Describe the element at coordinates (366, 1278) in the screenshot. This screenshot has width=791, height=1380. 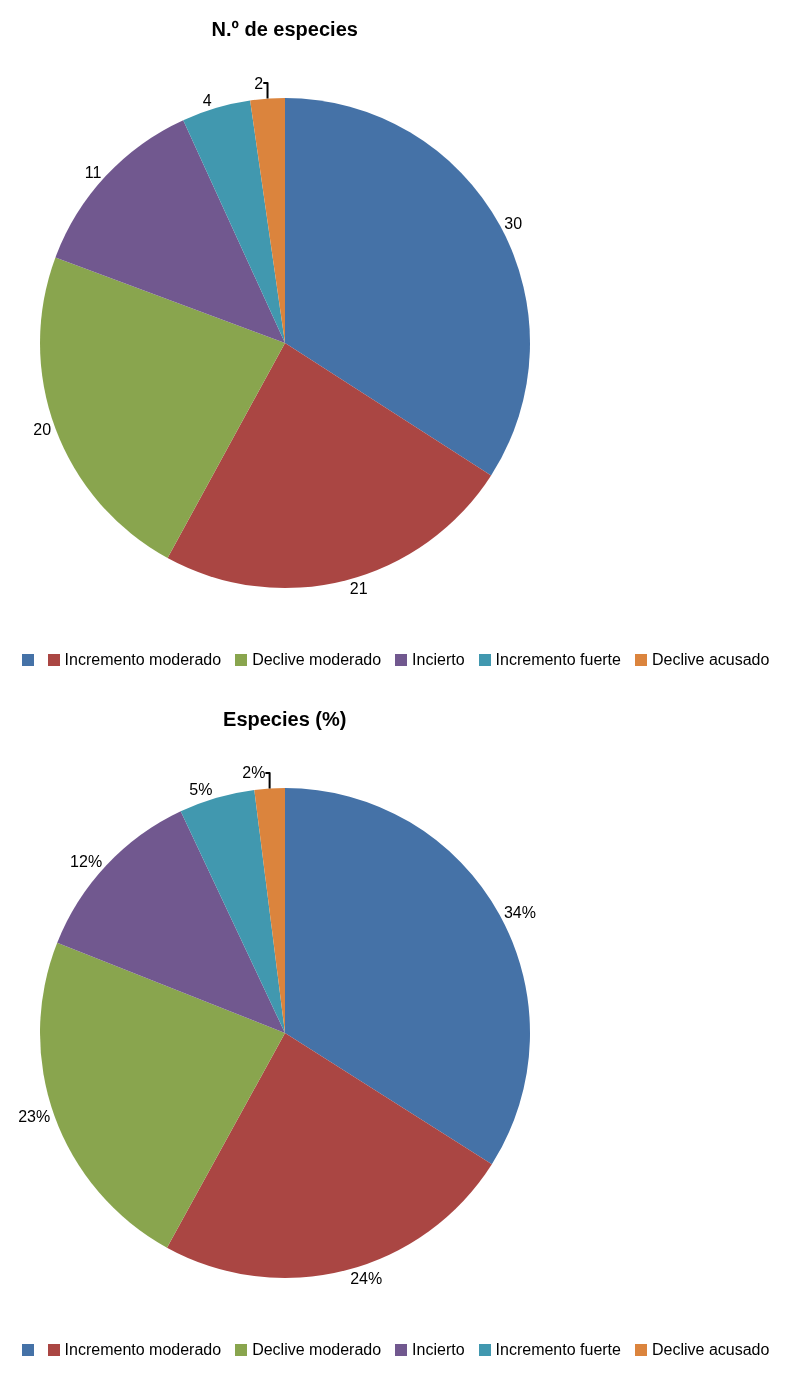
I see `data-label: 24%` at that location.